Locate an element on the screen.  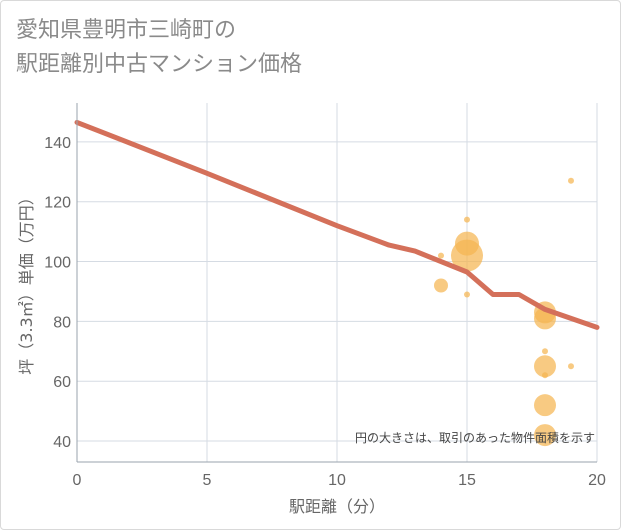
bubble-series is located at coordinates (504, 312).